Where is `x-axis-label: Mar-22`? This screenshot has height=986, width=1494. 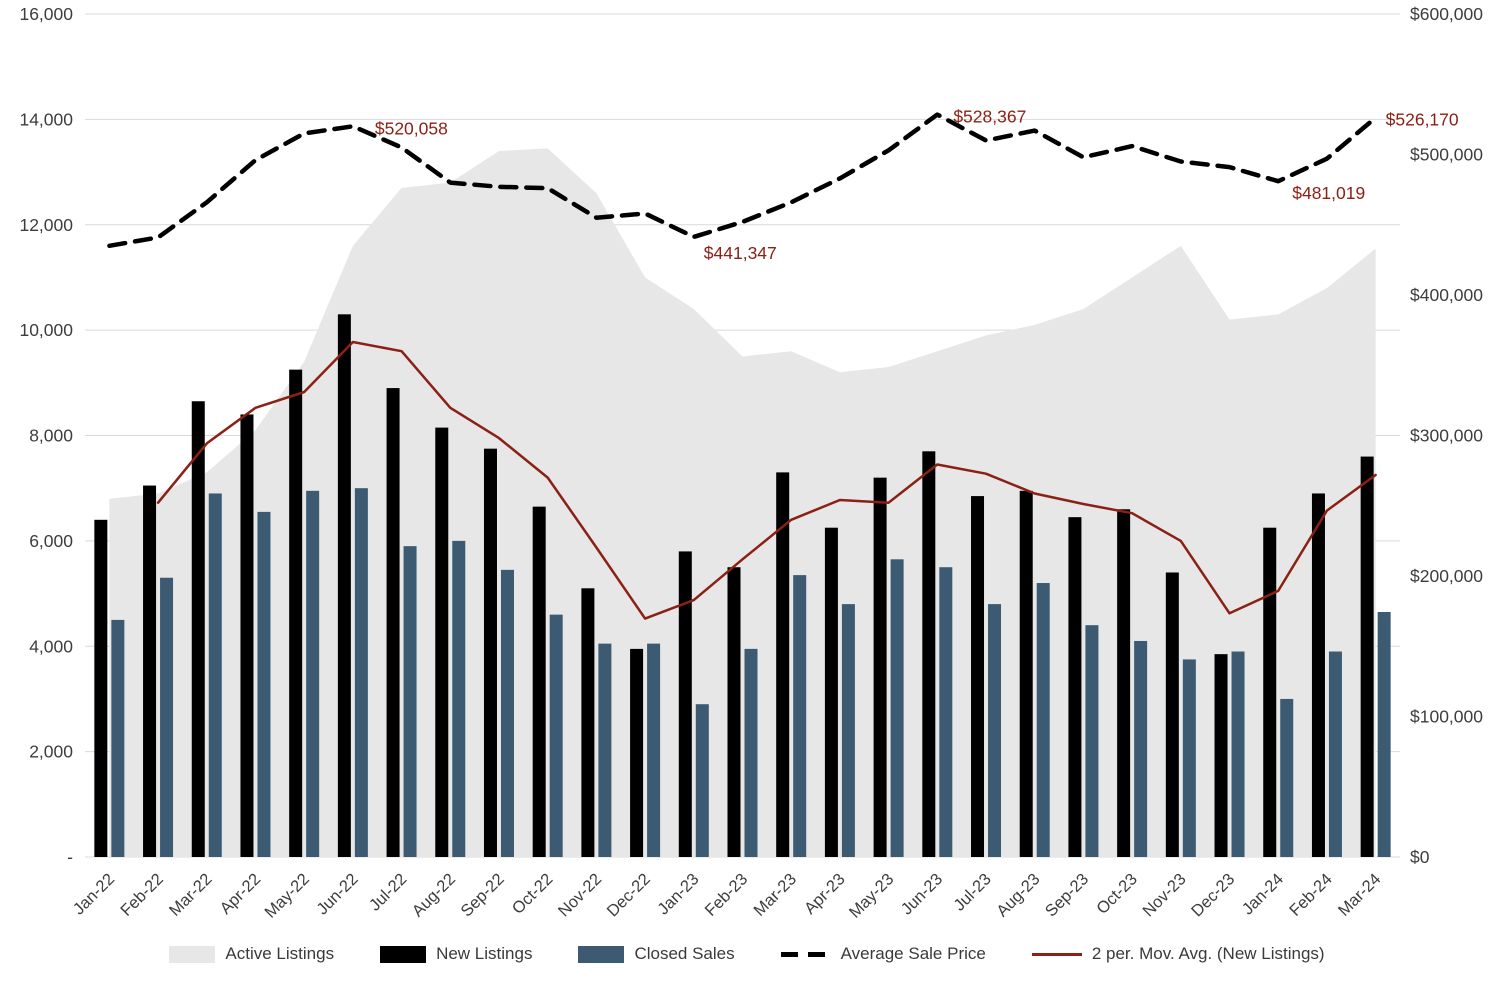 x-axis-label: Mar-22 is located at coordinates (191, 895).